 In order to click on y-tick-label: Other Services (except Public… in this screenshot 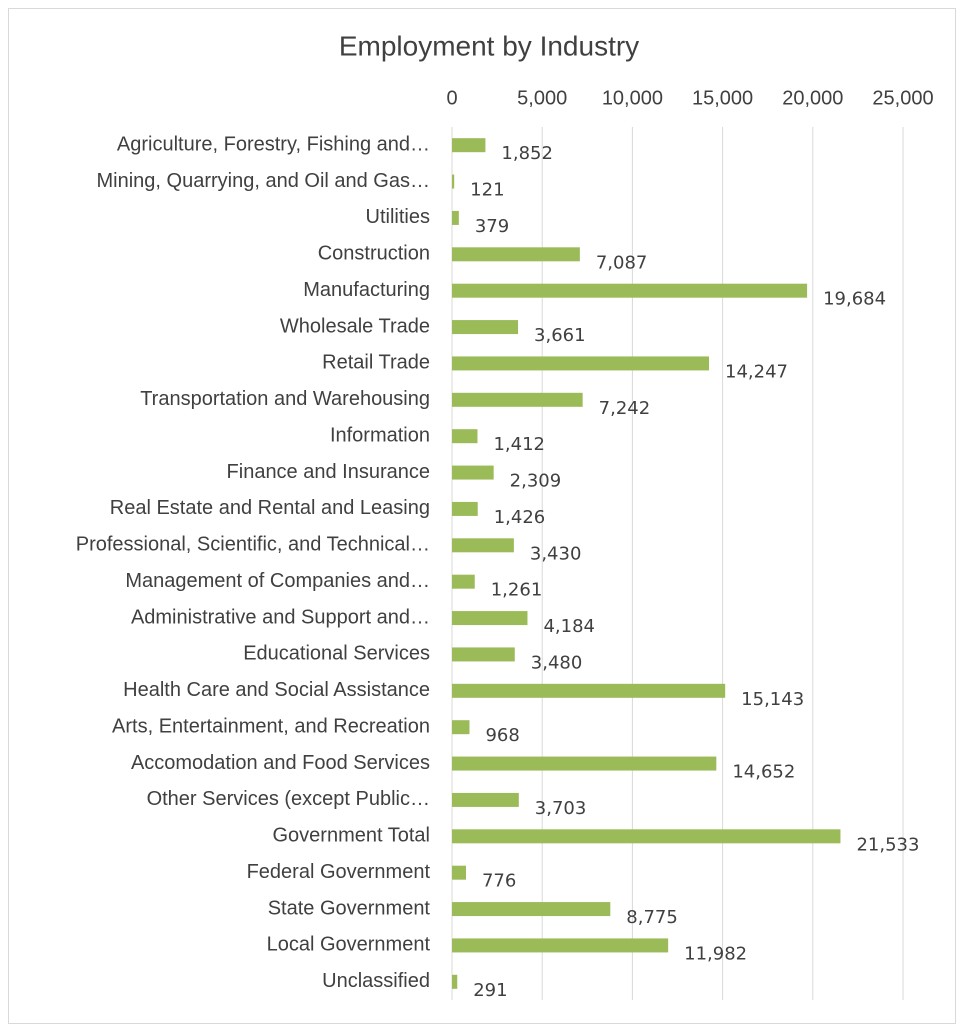, I will do `click(288, 799)`.